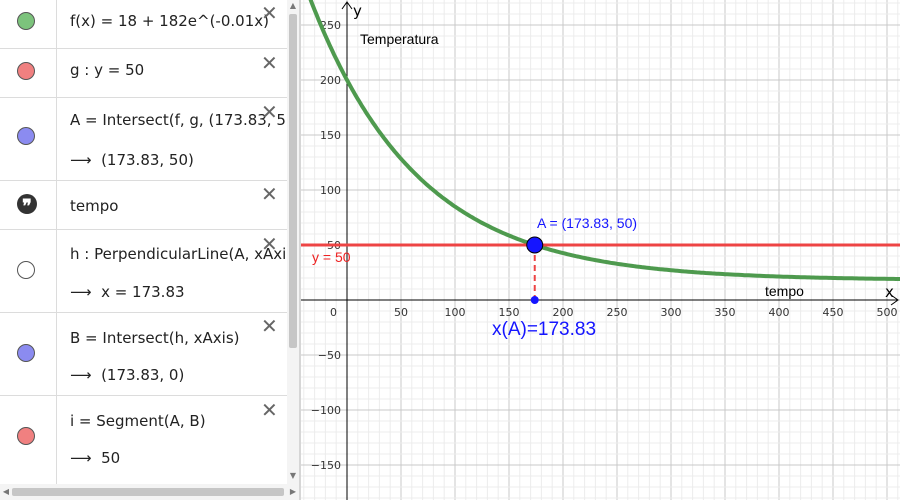 The width and height of the screenshot is (900, 500). I want to click on y-tick-label: 250, so click(330, 25).